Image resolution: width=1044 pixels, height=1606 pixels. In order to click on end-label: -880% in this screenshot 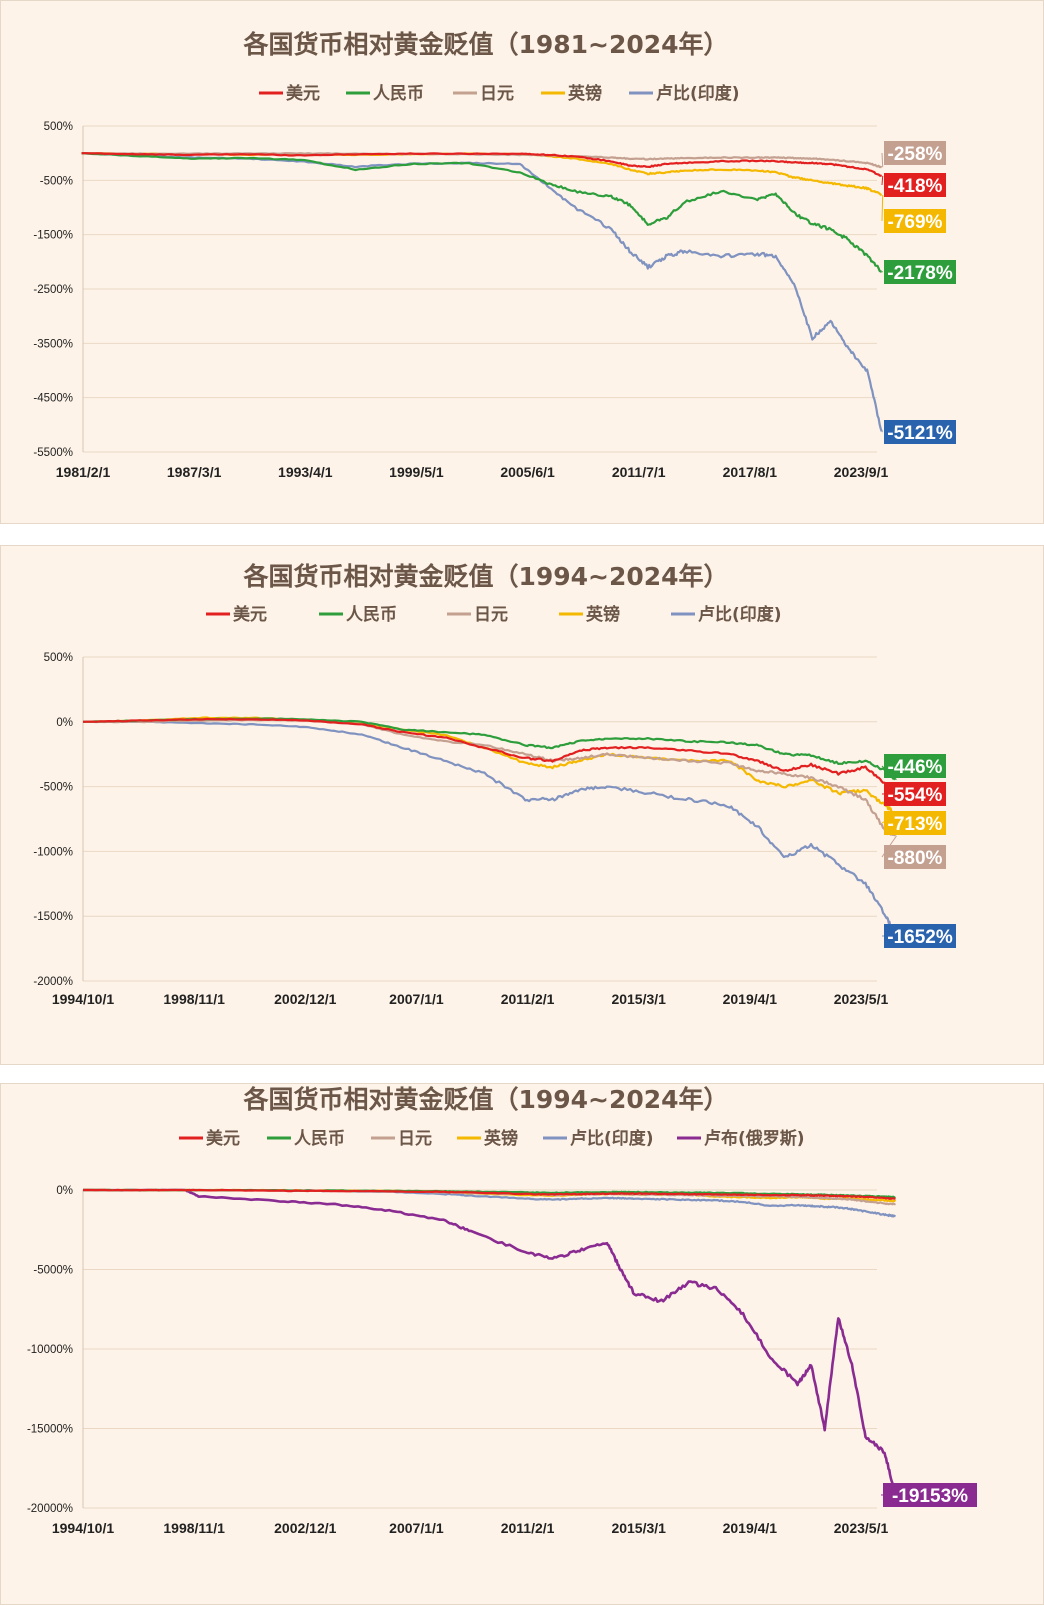, I will do `click(915, 858)`.